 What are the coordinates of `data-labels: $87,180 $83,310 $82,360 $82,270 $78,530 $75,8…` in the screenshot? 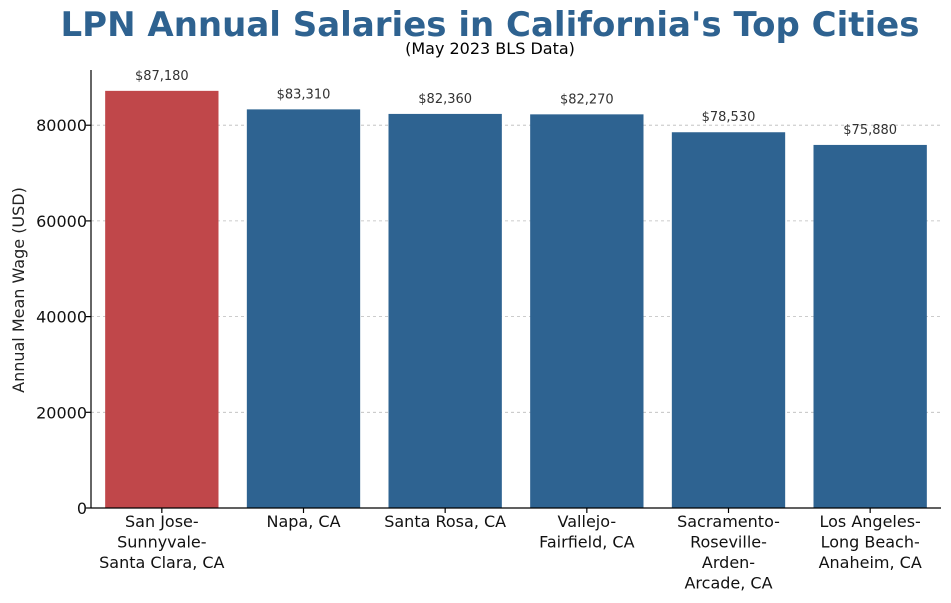 It's located at (516, 103).